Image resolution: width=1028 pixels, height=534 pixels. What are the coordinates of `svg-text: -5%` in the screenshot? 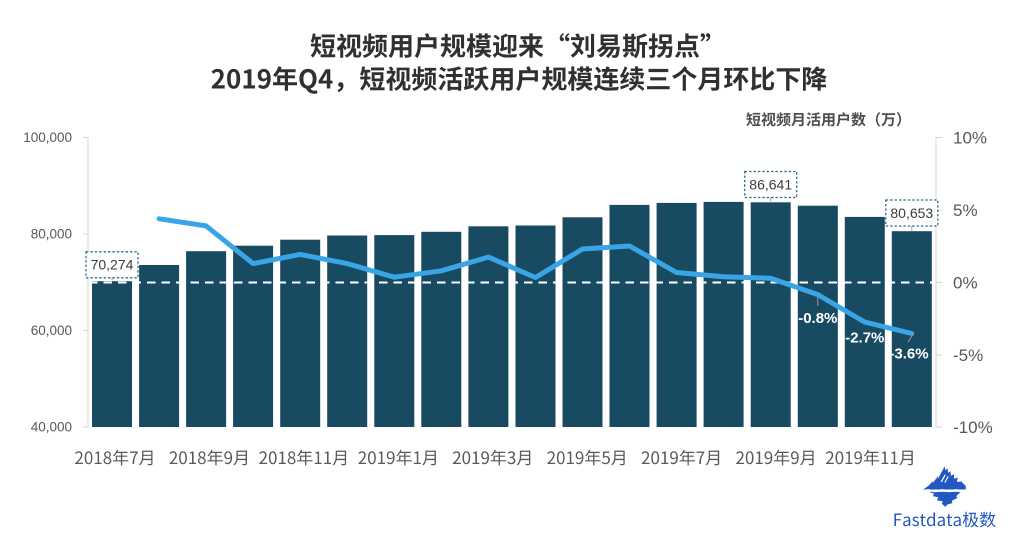 It's located at (968, 355).